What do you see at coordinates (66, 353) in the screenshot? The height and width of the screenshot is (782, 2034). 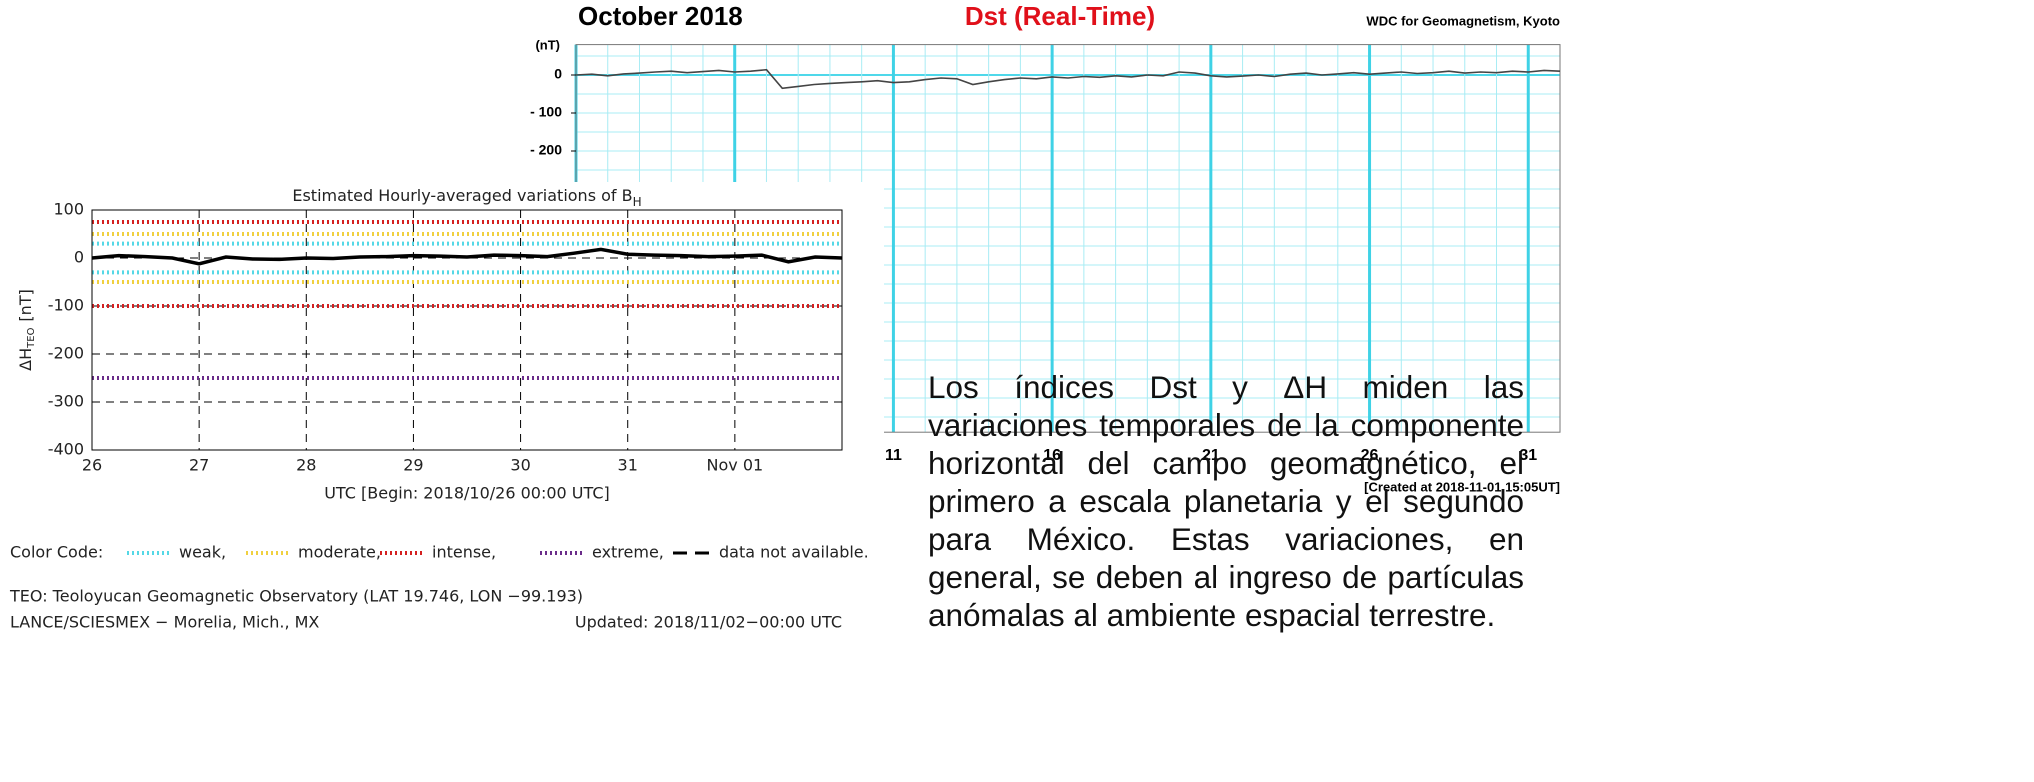 I see `y-tick-label: -200` at bounding box center [66, 353].